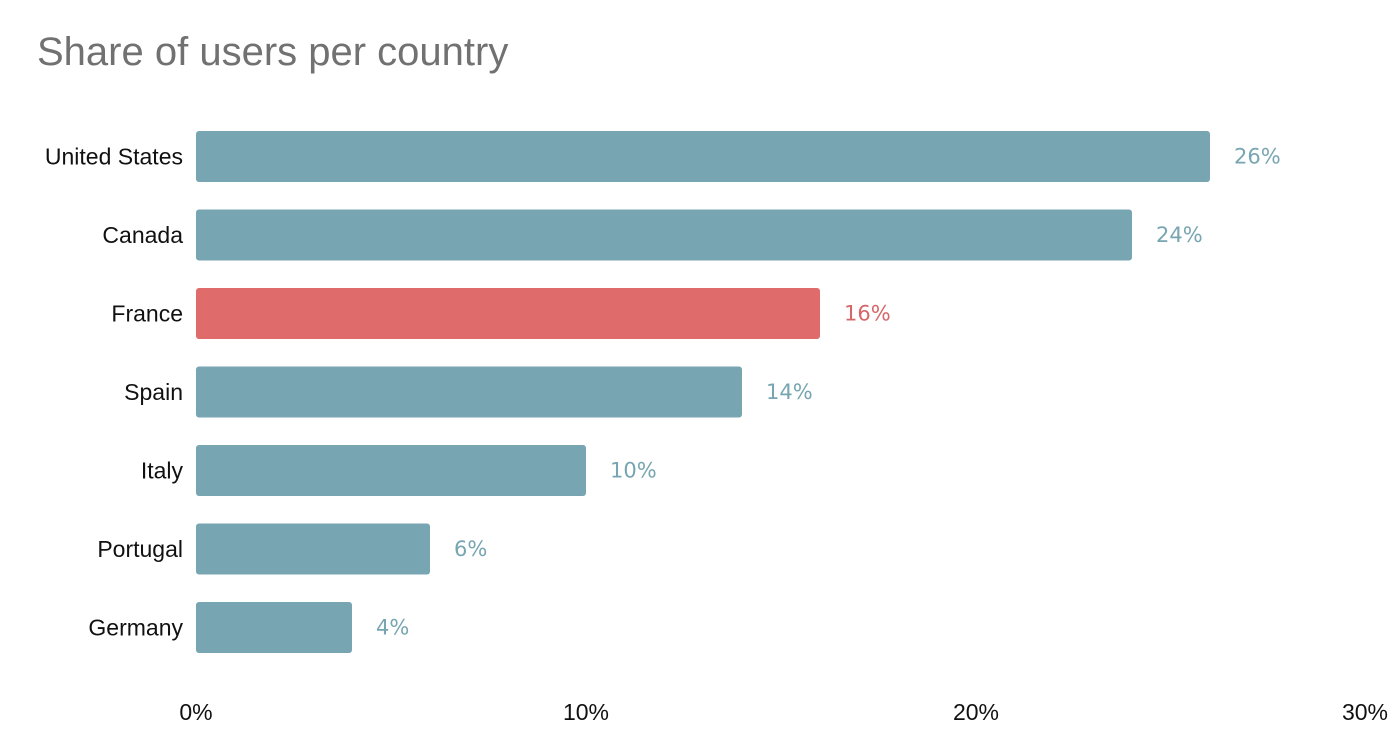  I want to click on value-label-germany: 4%, so click(392, 628).